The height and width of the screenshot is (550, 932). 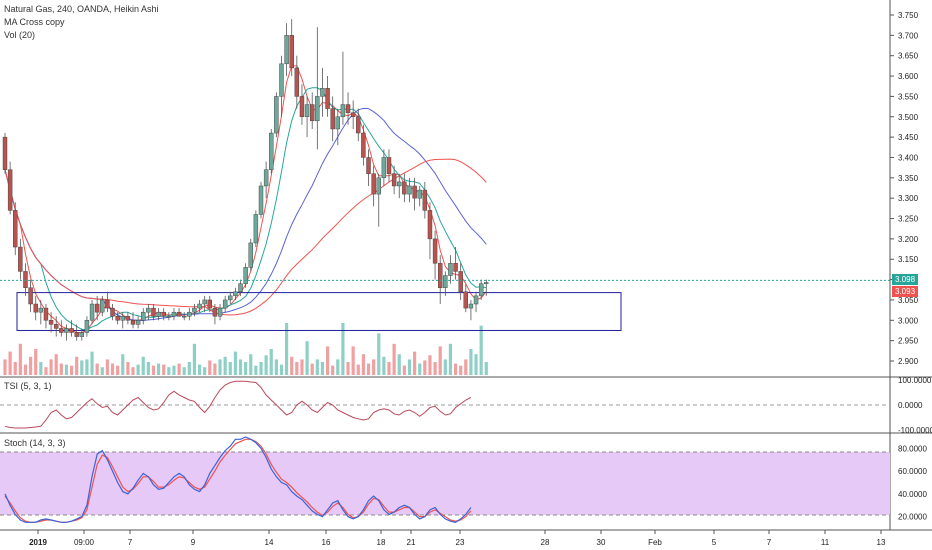 I want to click on time-tick-label: Feb, so click(x=655, y=542).